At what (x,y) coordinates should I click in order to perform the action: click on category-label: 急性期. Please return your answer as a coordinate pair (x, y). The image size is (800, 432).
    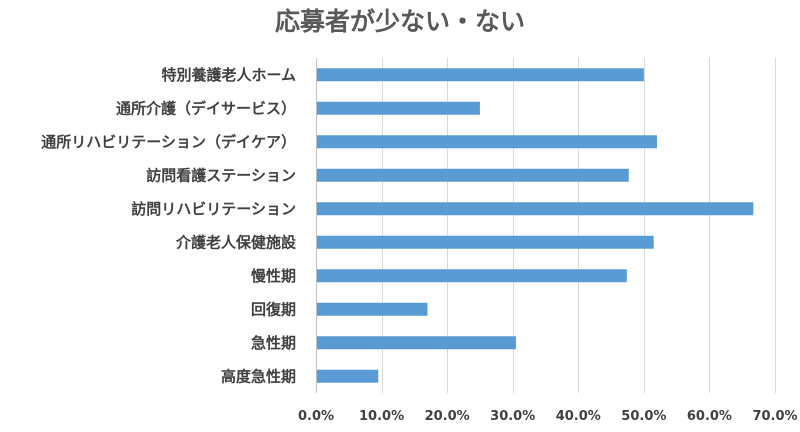
    Looking at the image, I should click on (273, 343).